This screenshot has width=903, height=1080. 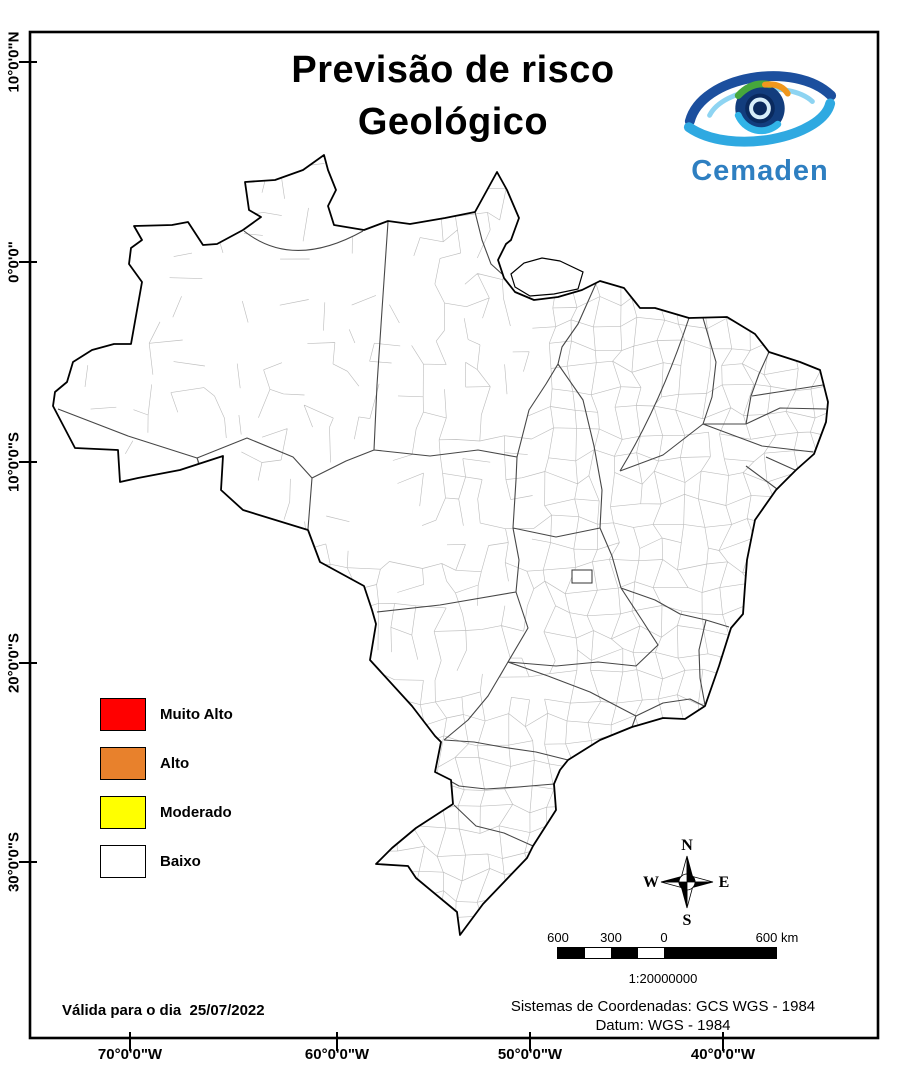 I want to click on distrito-federal, so click(x=582, y=576).